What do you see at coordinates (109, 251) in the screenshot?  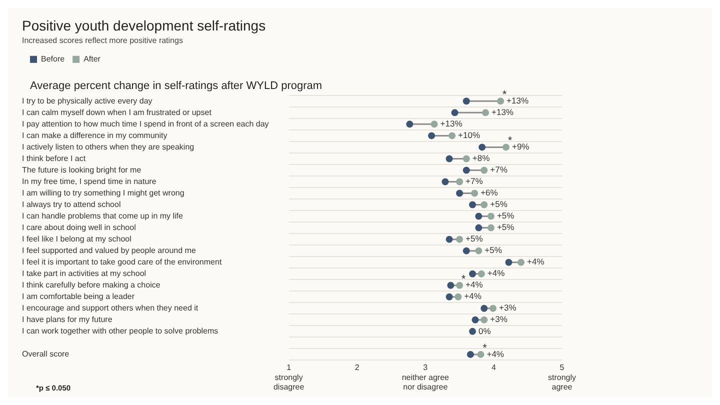 I see `y-tick-label: I feel supported and valued by people around me` at bounding box center [109, 251].